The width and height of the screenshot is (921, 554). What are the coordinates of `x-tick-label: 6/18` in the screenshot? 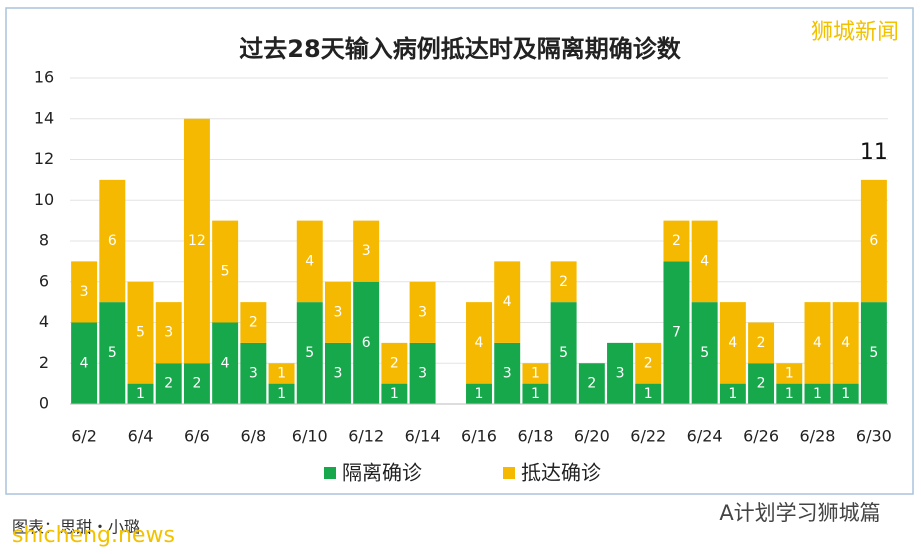 It's located at (535, 436).